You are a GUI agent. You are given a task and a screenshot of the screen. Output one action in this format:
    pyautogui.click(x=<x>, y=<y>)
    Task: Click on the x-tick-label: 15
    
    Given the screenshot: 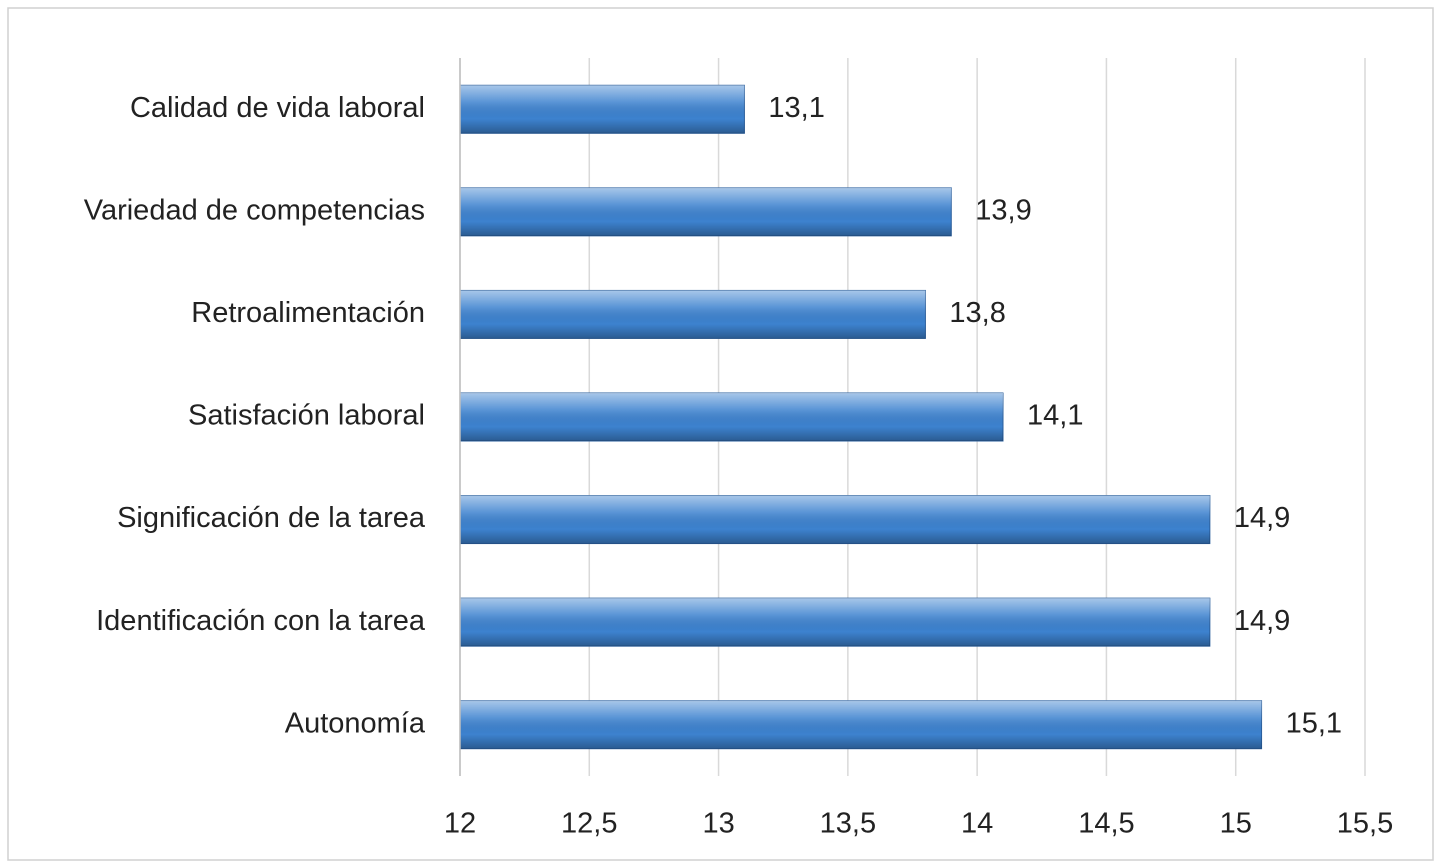 What is the action you would take?
    pyautogui.click(x=1236, y=824)
    